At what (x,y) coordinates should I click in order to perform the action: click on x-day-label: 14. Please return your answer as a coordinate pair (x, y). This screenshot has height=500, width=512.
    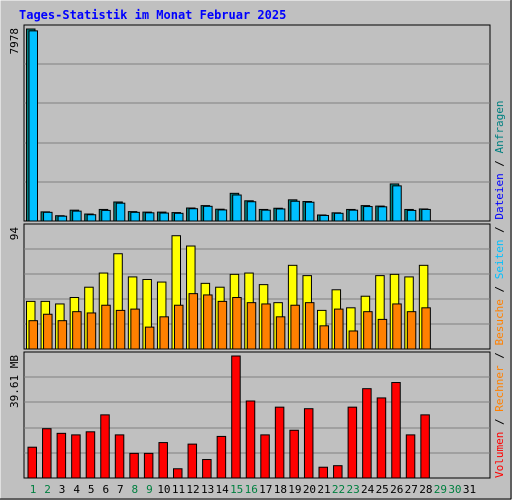
    Looking at the image, I should click on (223, 489).